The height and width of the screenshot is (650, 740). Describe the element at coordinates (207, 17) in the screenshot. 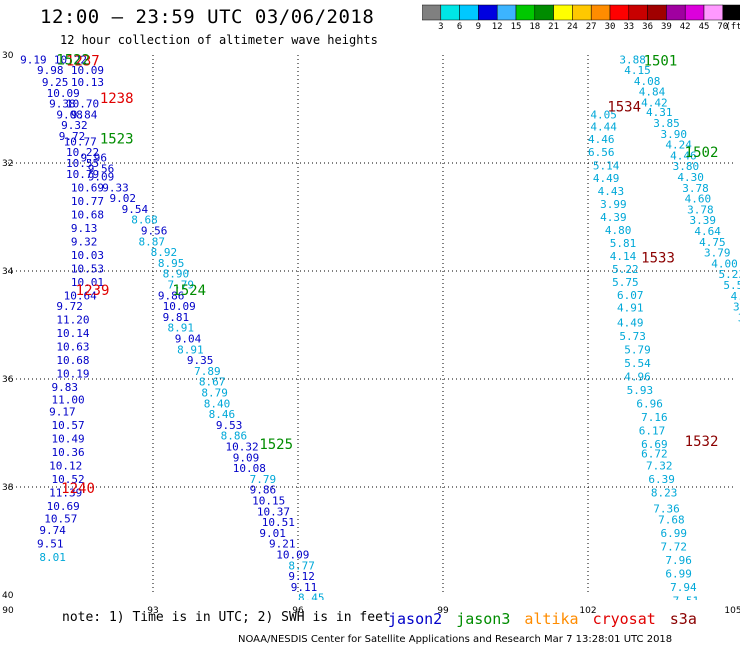

I see `page-title: 12:00 – 23:59 UTC 03/06/2018` at that location.